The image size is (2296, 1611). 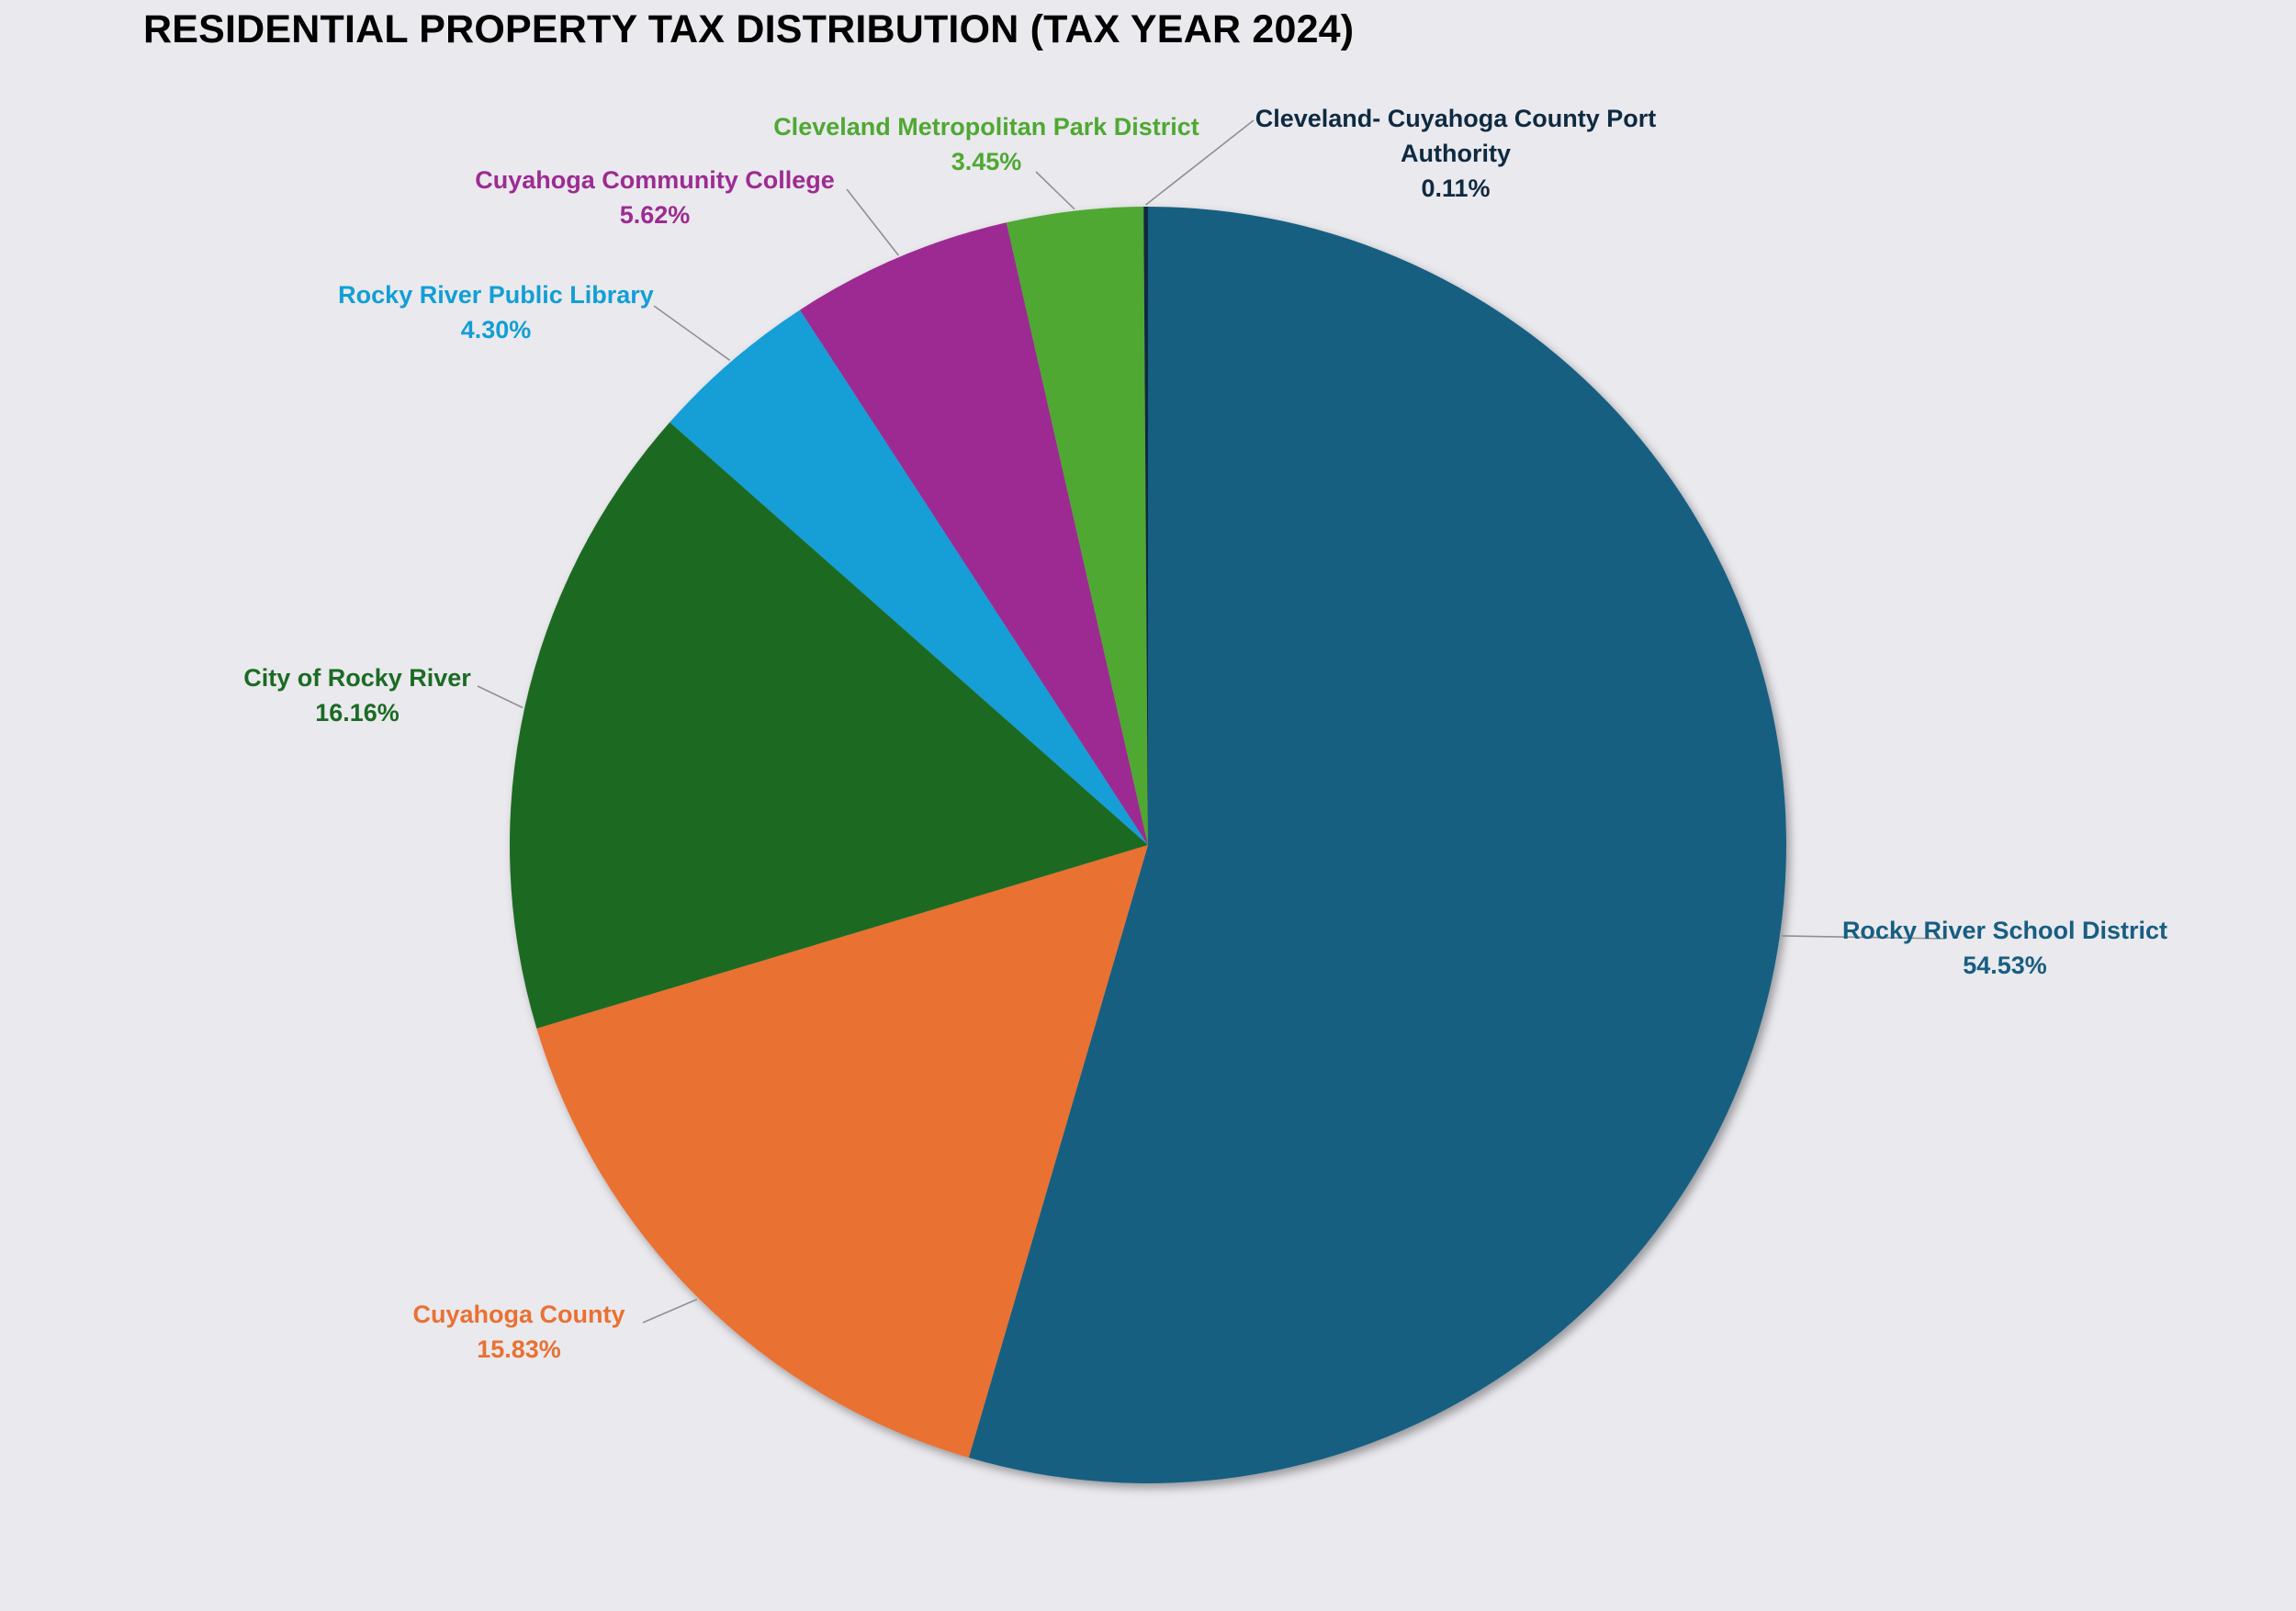 What do you see at coordinates (655, 198) in the screenshot?
I see `slice-label: Cuyahoga Community College 5.62%` at bounding box center [655, 198].